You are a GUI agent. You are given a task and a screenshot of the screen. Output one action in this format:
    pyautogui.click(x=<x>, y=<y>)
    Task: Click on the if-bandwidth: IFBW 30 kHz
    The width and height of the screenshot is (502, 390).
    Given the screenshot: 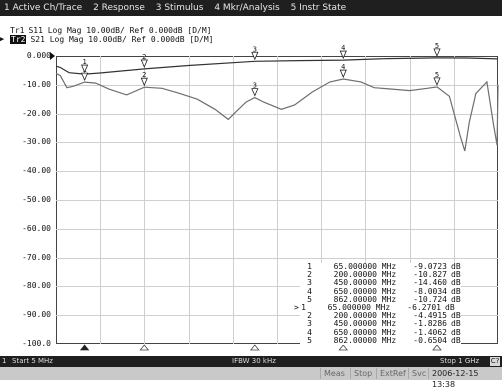 What is the action you would take?
    pyautogui.click(x=254, y=361)
    